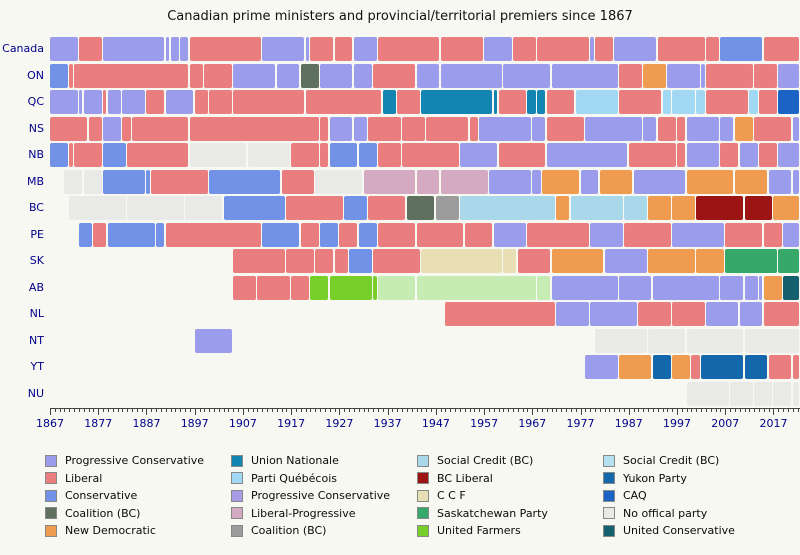 The width and height of the screenshot is (800, 555). What do you see at coordinates (696, 478) in the screenshot?
I see `legend-item-yukon_party: Yukon Party` at bounding box center [696, 478].